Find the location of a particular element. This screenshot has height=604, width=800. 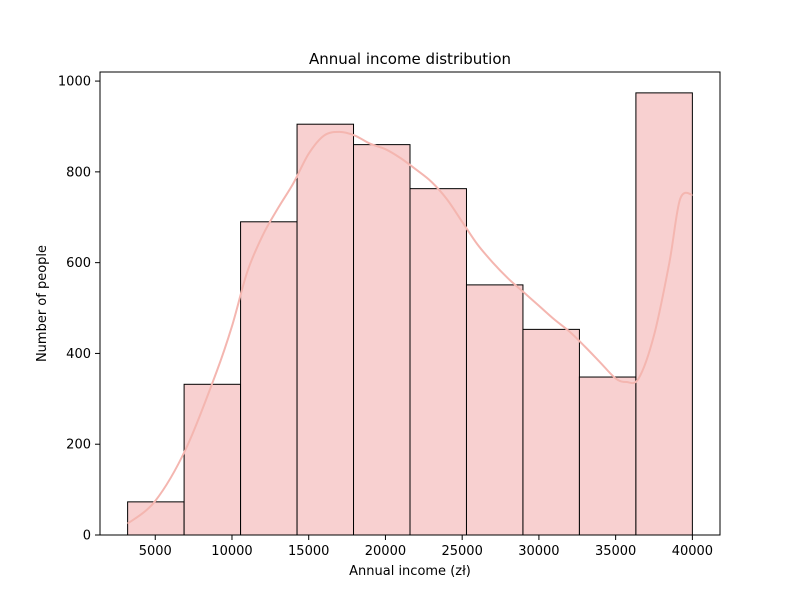

y-tick-label: 400 is located at coordinates (78, 354).